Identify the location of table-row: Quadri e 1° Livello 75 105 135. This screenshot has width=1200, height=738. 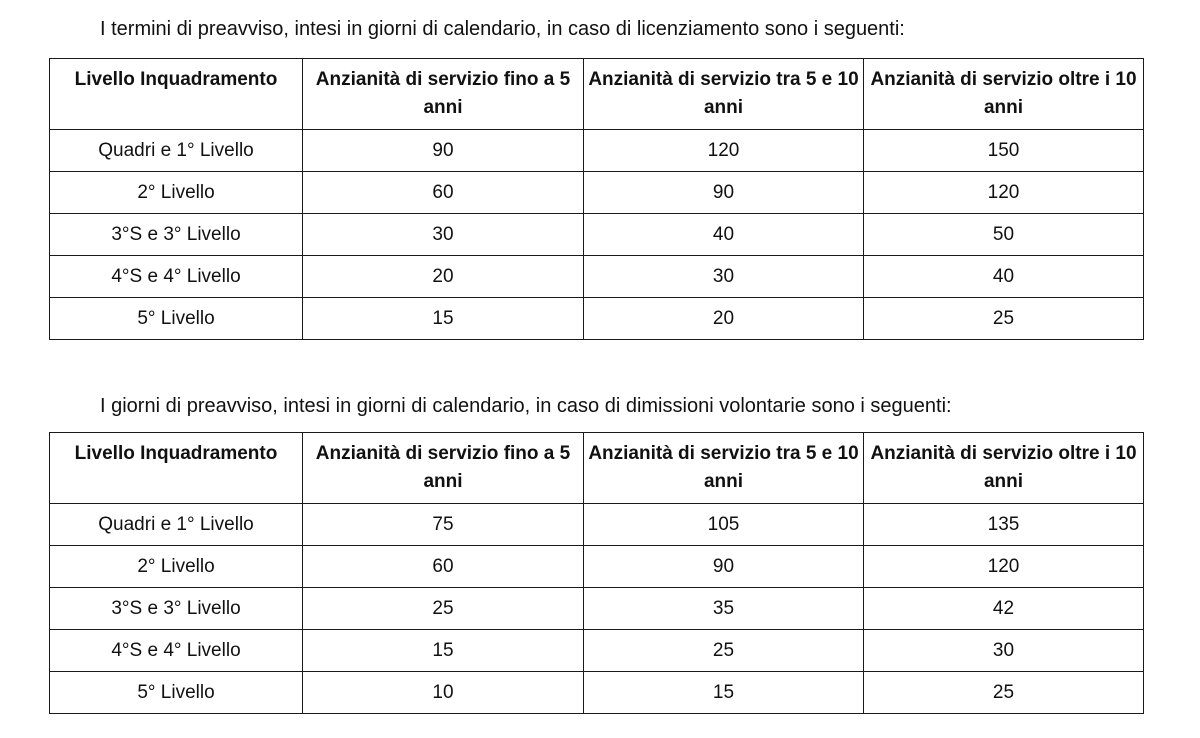
(596, 524).